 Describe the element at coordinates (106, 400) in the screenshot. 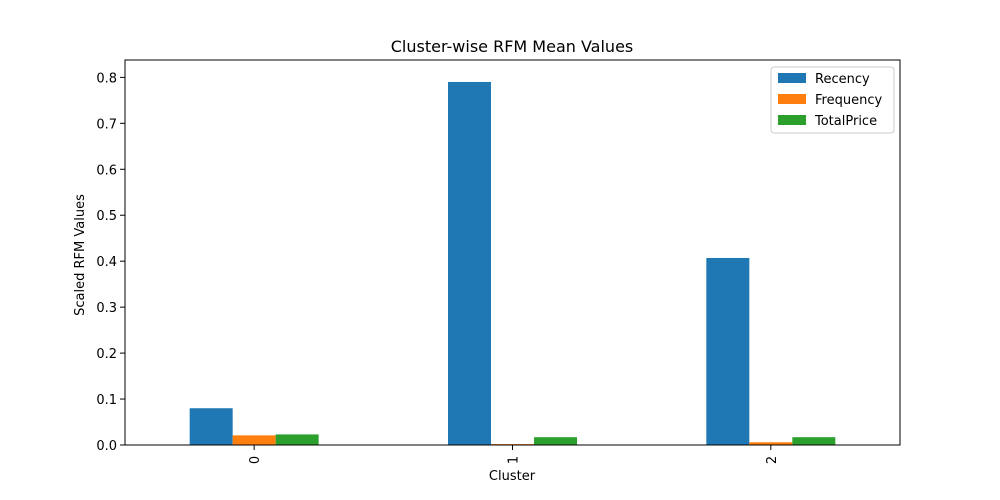

I see `y-tick-label: 0.1` at that location.